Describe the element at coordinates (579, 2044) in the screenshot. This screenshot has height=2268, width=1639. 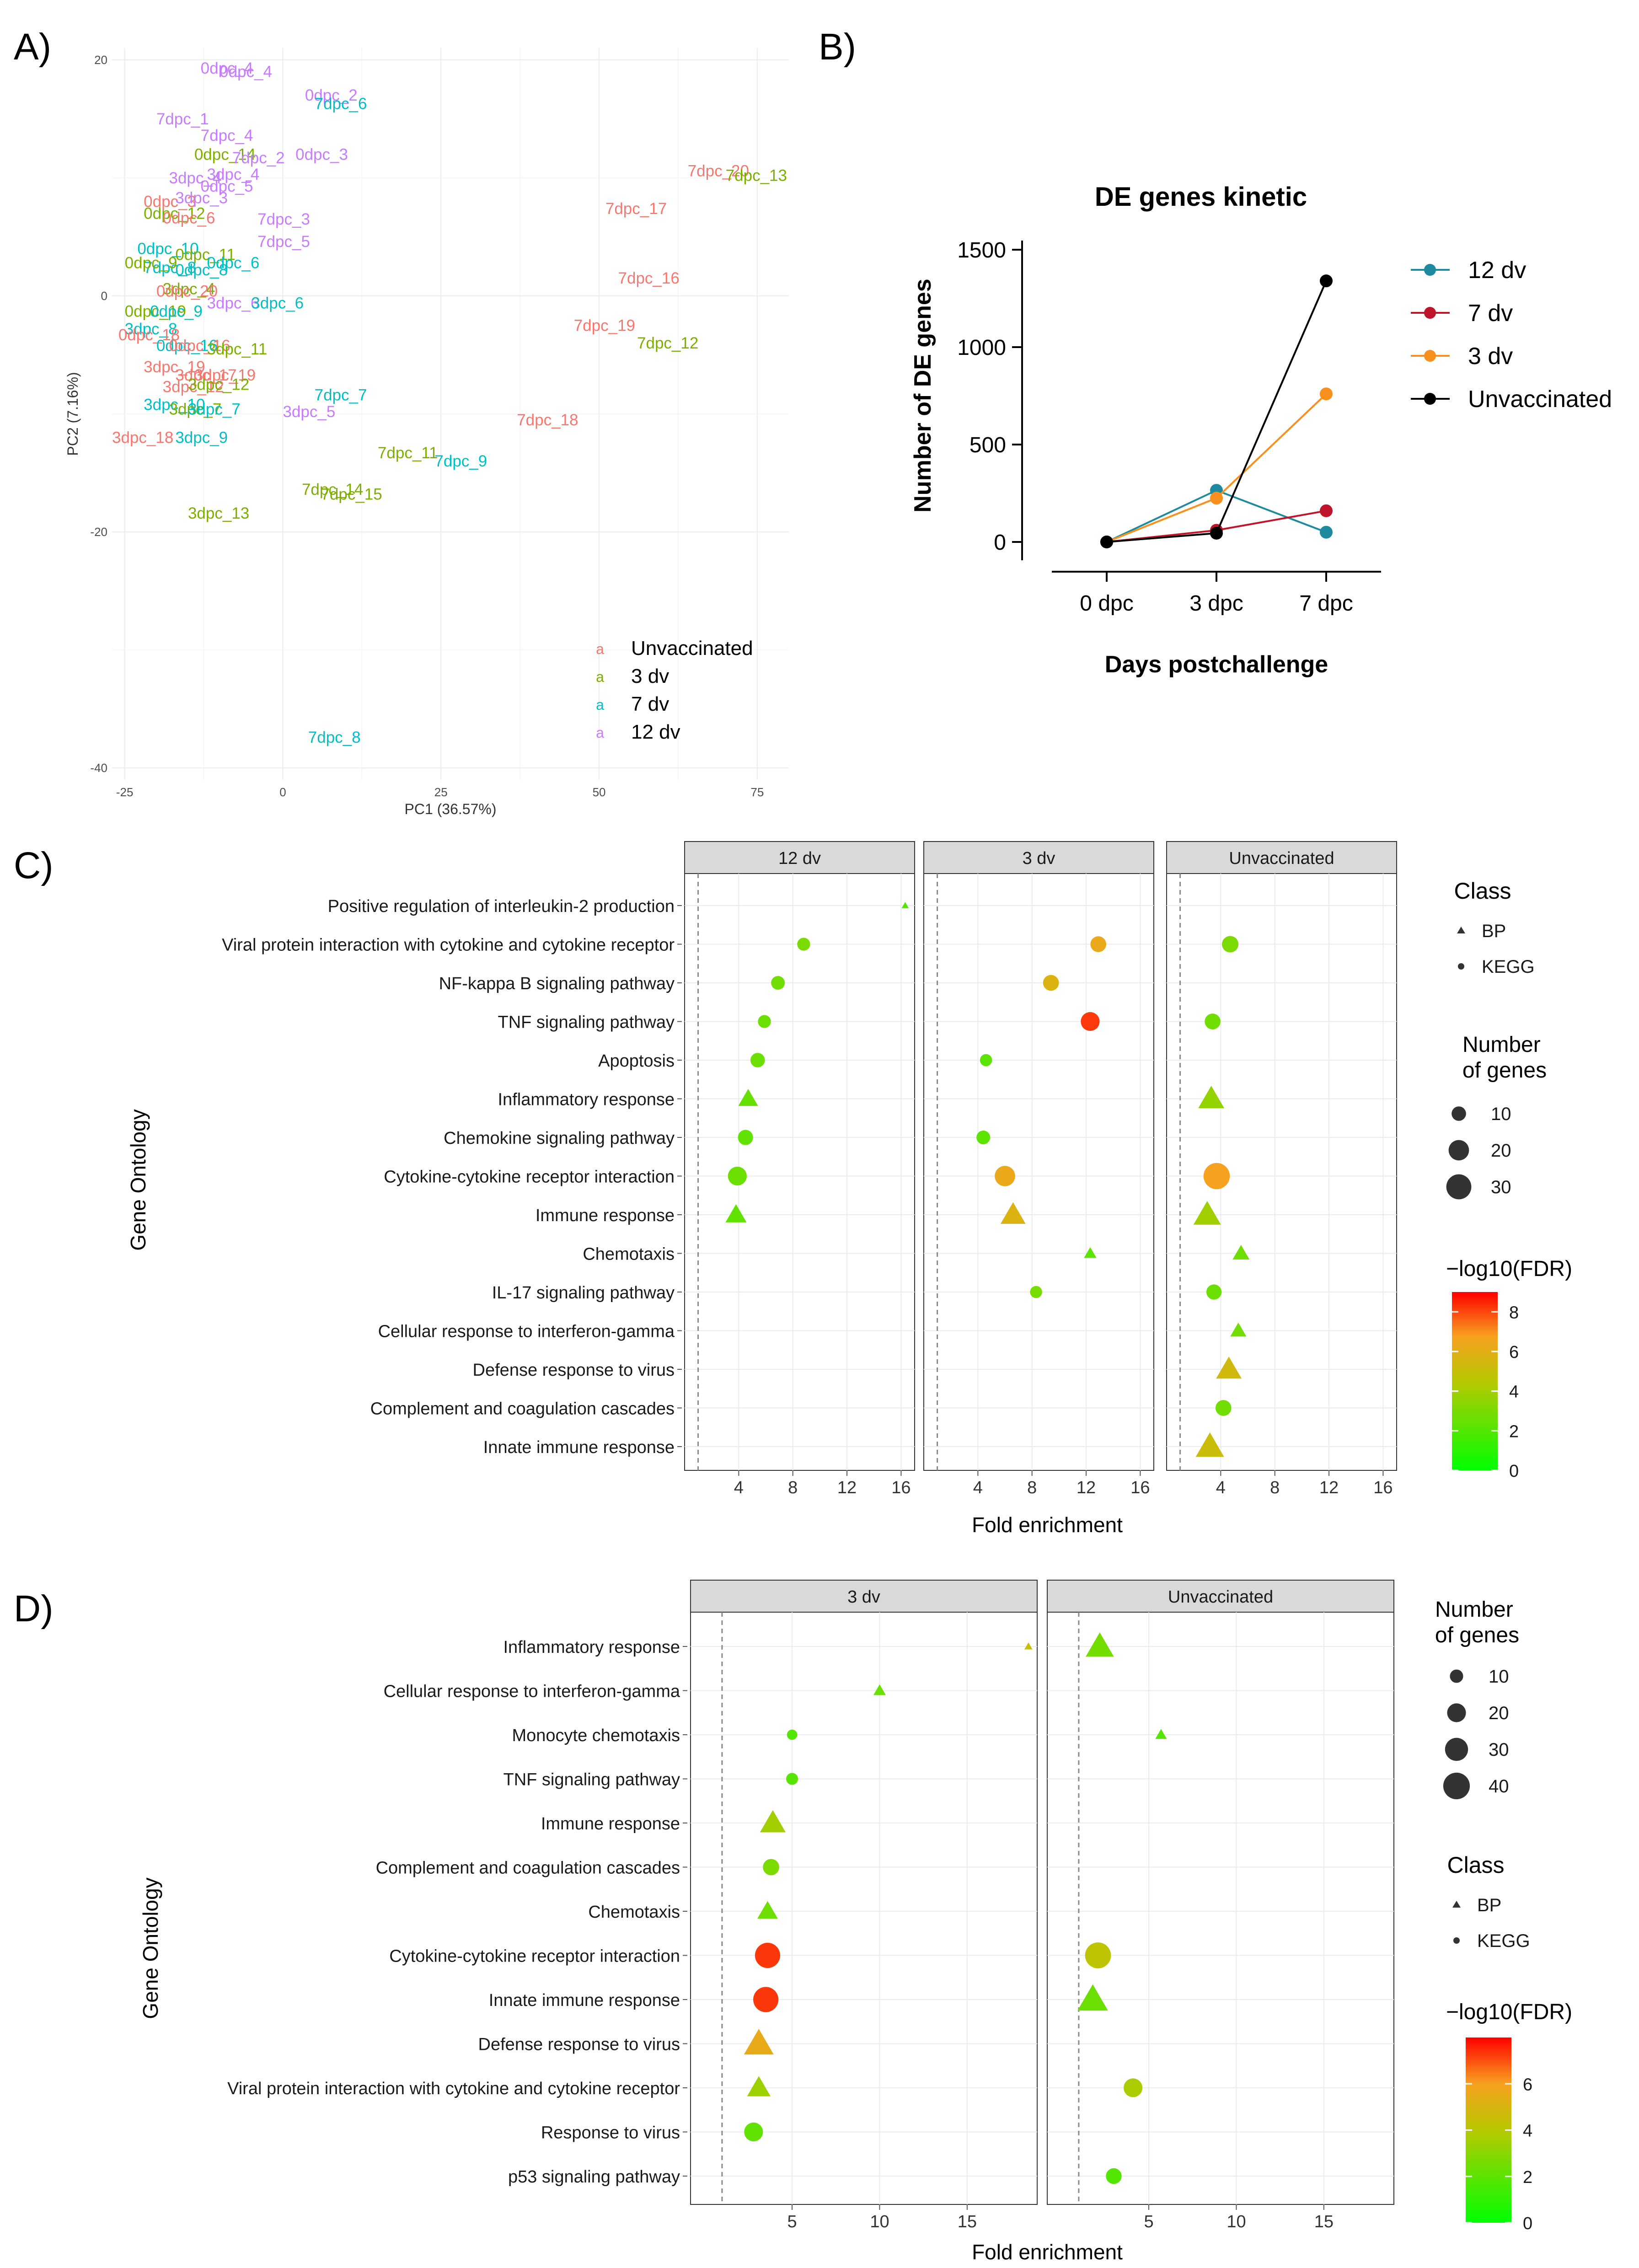
I see `enrichment-d-term-label: Defense response to virus` at that location.